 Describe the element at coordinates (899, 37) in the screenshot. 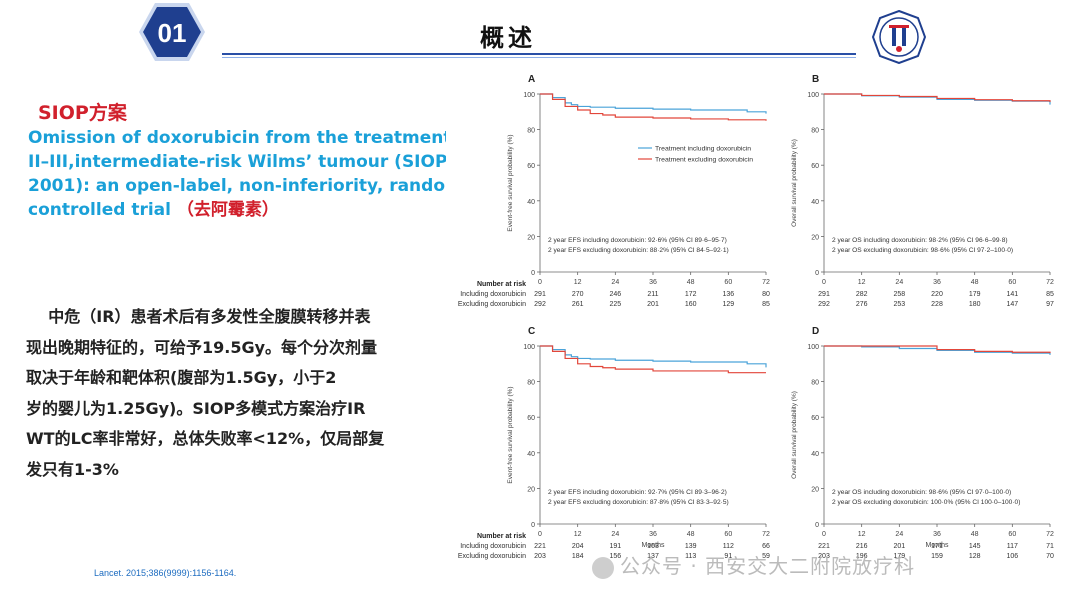

I see `university-logo-icon` at that location.